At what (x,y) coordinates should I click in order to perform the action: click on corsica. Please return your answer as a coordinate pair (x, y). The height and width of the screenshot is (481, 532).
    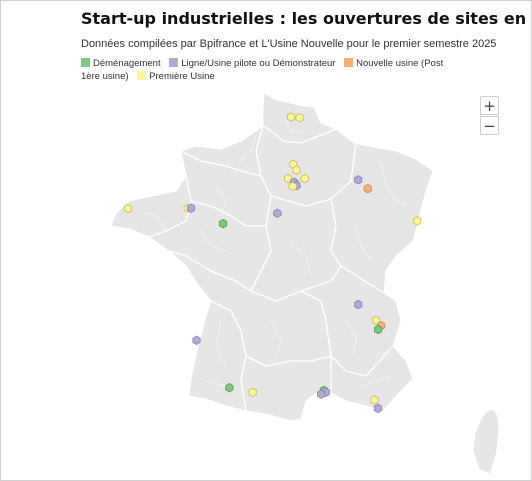
    Looking at the image, I should click on (486, 441).